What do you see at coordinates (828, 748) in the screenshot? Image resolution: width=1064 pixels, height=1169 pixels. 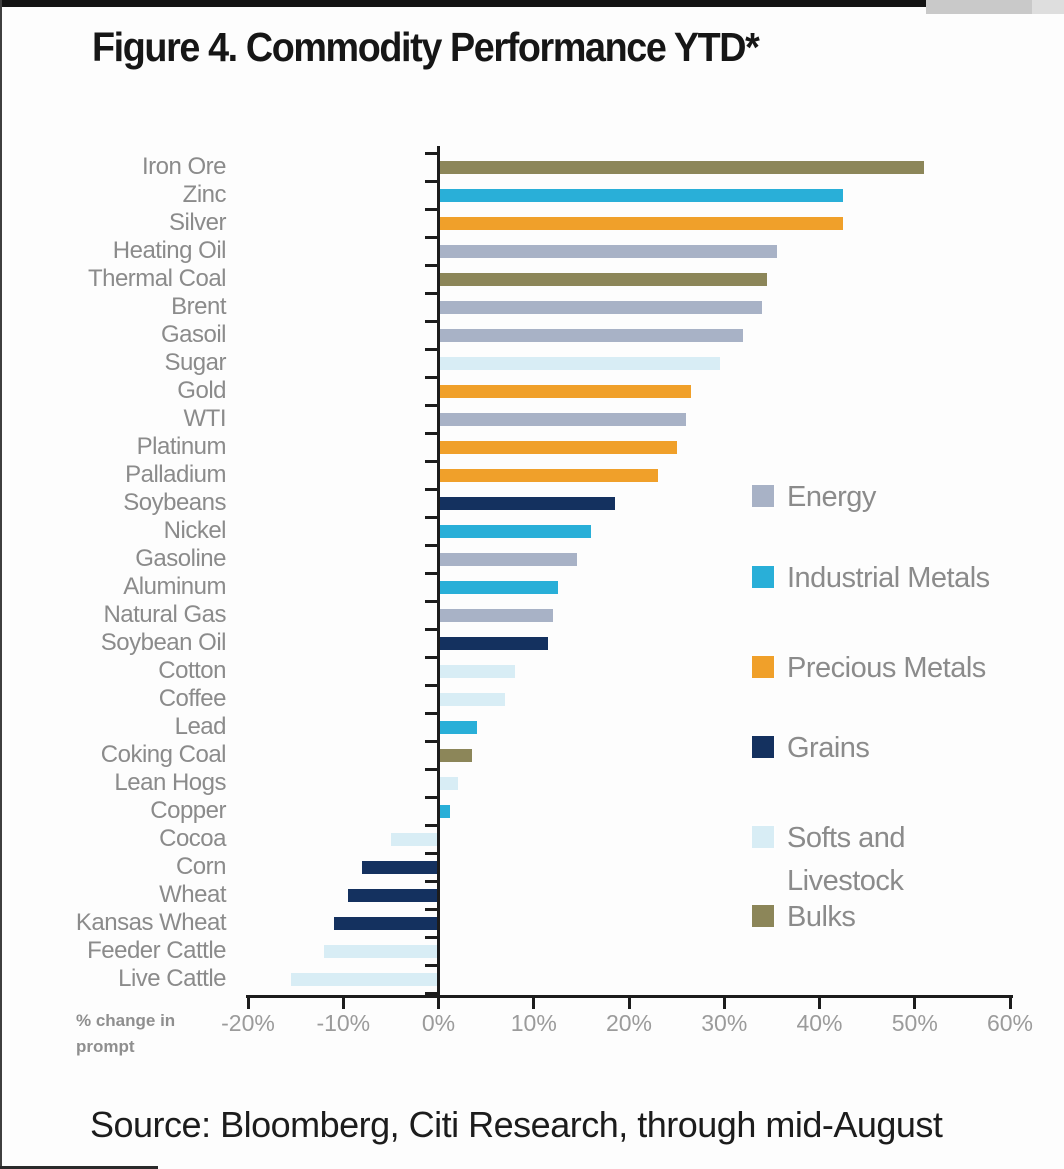 I see `legend-label: Grains` at bounding box center [828, 748].